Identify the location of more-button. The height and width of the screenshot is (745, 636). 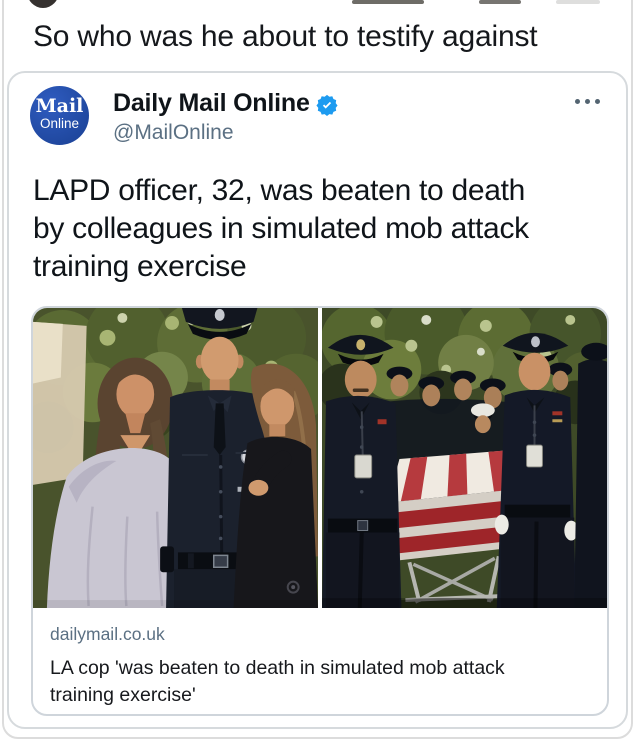
(587, 101).